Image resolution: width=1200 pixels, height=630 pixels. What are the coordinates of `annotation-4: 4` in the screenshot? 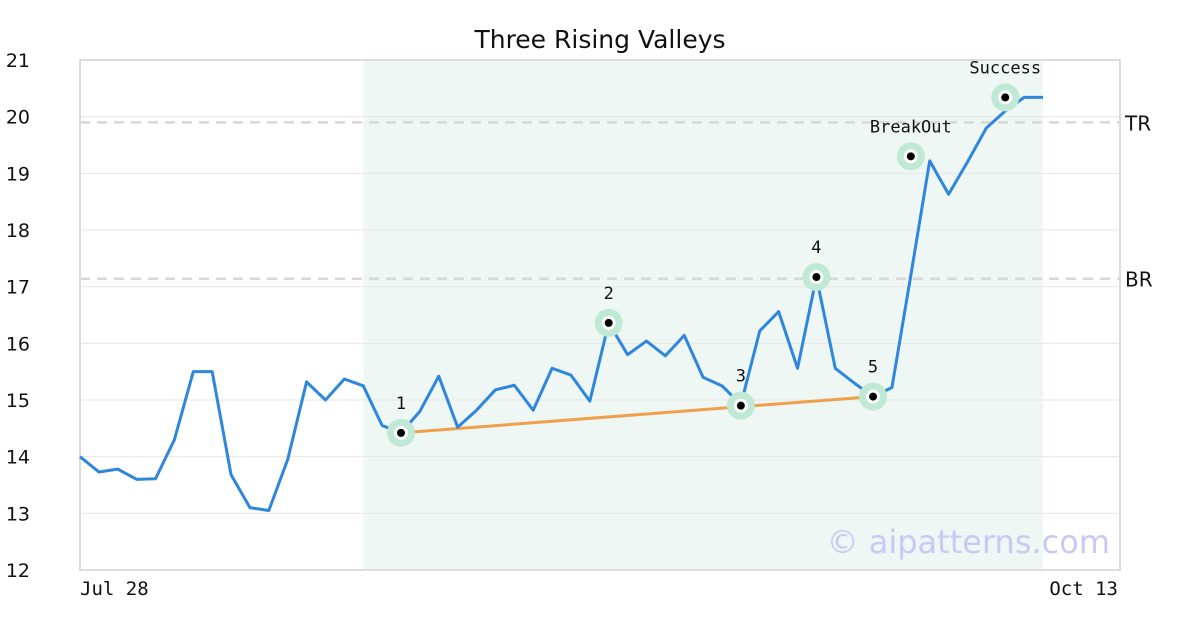 It's located at (816, 248).